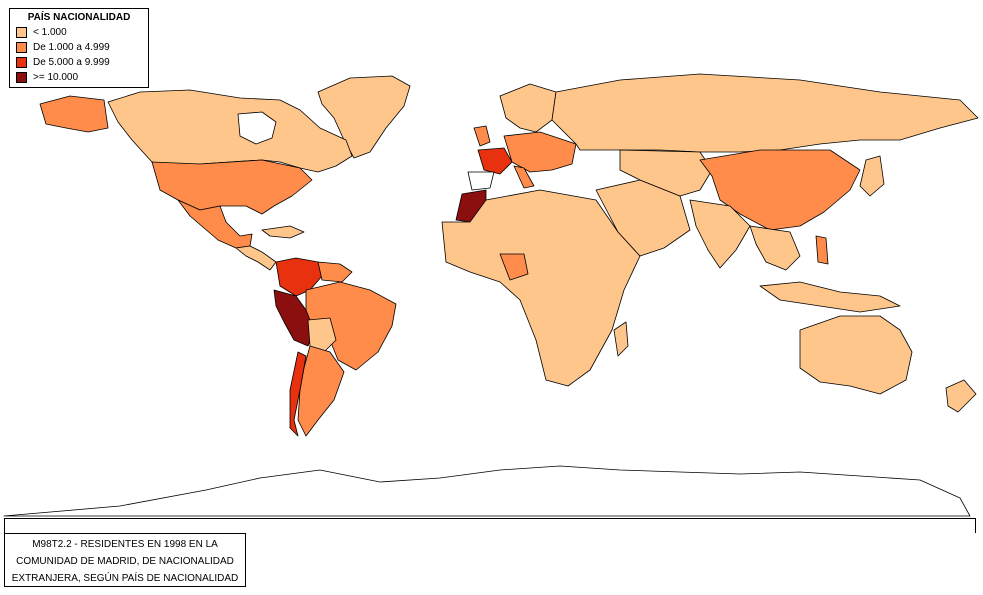  Describe the element at coordinates (335, 272) in the screenshot. I see `region-venezuela` at that location.